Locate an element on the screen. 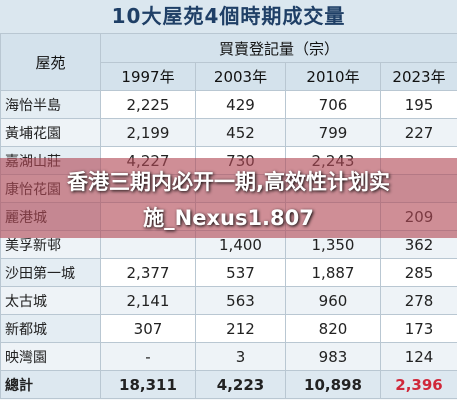  banner-text: 施_Nexus1.807 is located at coordinates (228, 218).